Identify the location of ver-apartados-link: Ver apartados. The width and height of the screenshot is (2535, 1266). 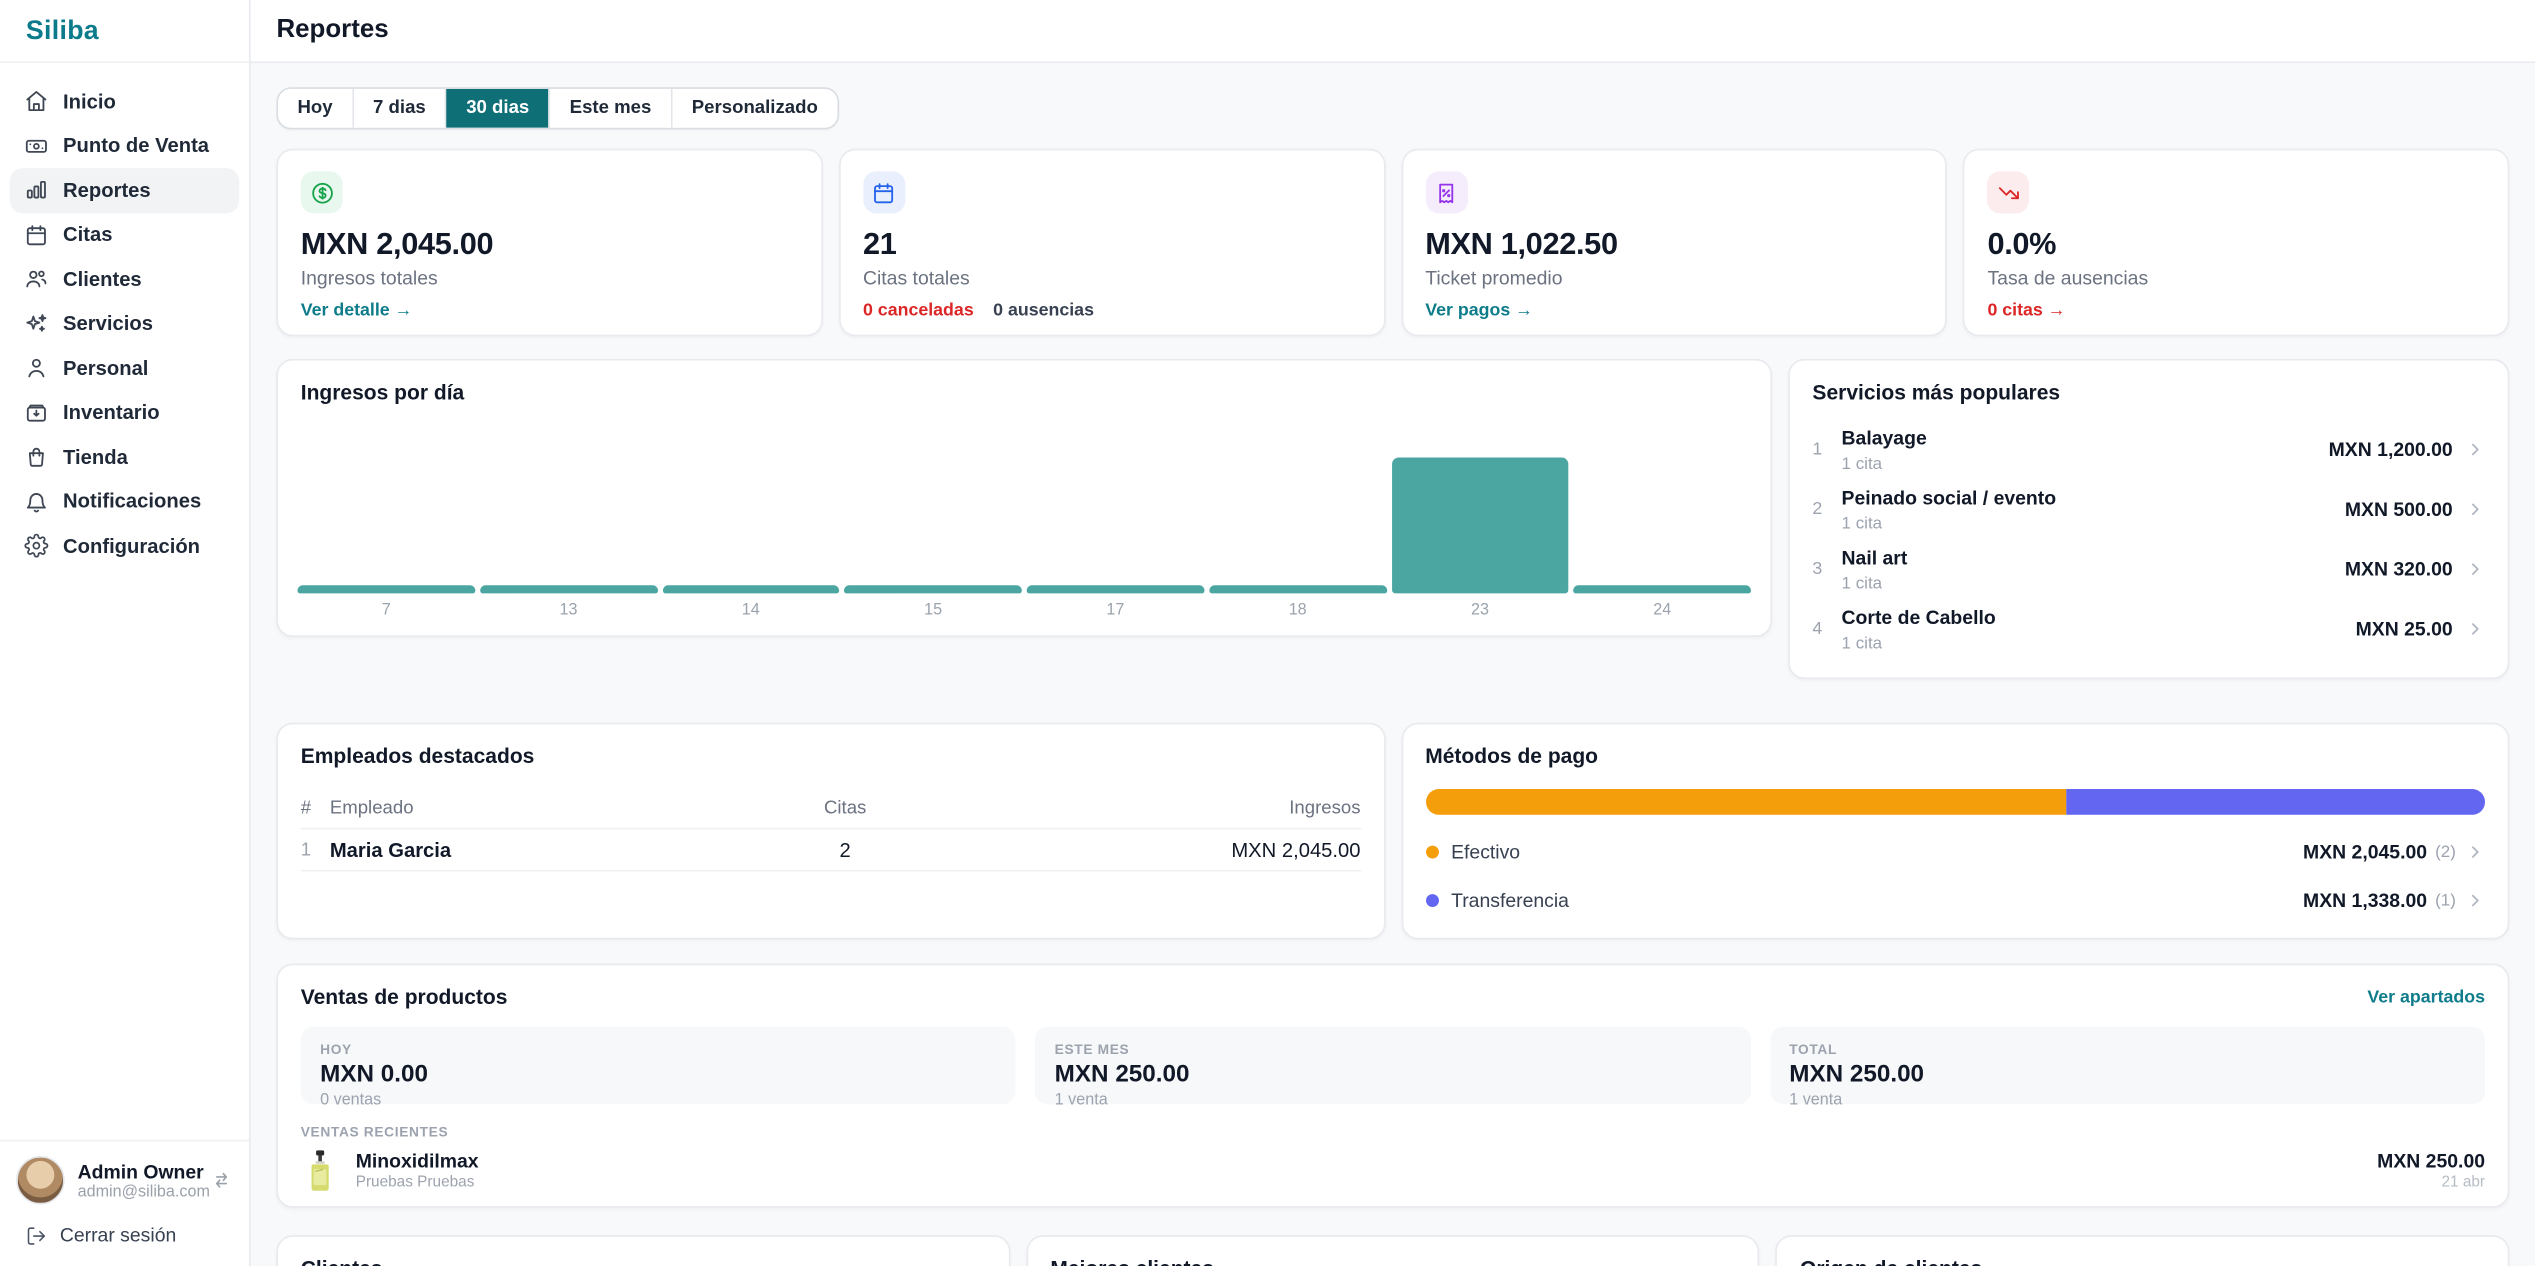
(2426, 997).